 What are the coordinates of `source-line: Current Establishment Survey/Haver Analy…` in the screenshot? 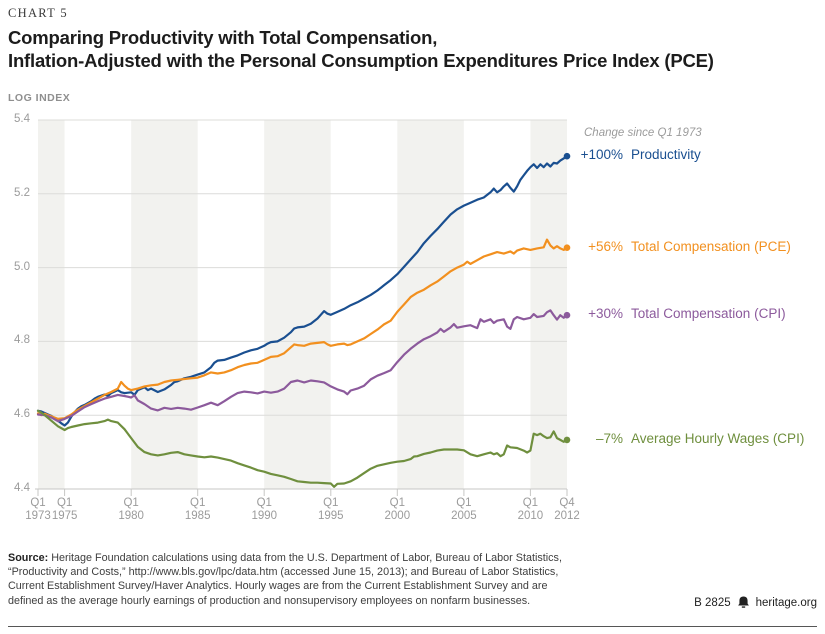 It's located at (278, 586).